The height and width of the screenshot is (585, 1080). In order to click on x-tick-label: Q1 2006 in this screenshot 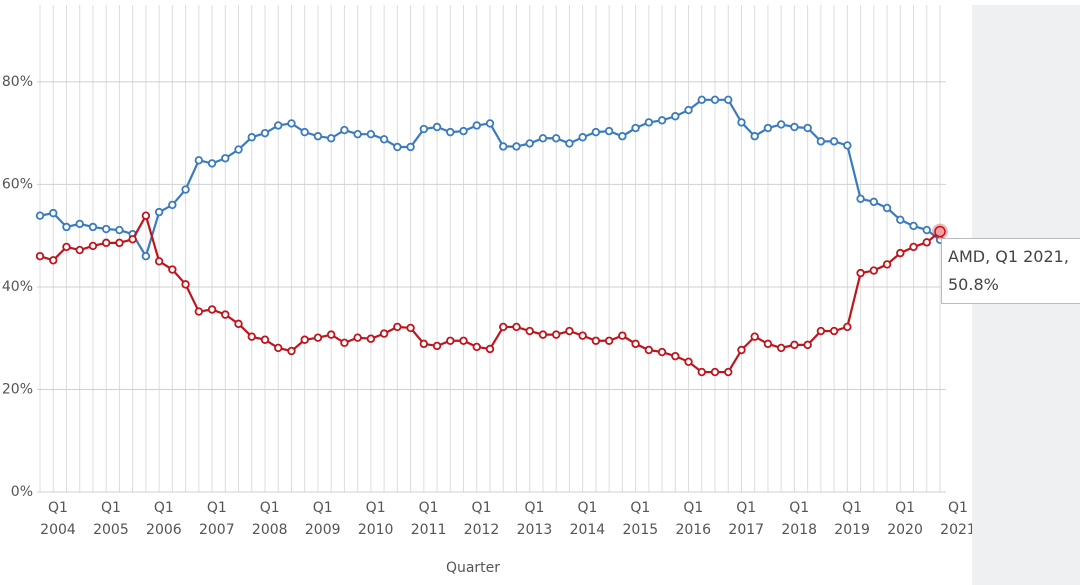, I will do `click(164, 519)`.